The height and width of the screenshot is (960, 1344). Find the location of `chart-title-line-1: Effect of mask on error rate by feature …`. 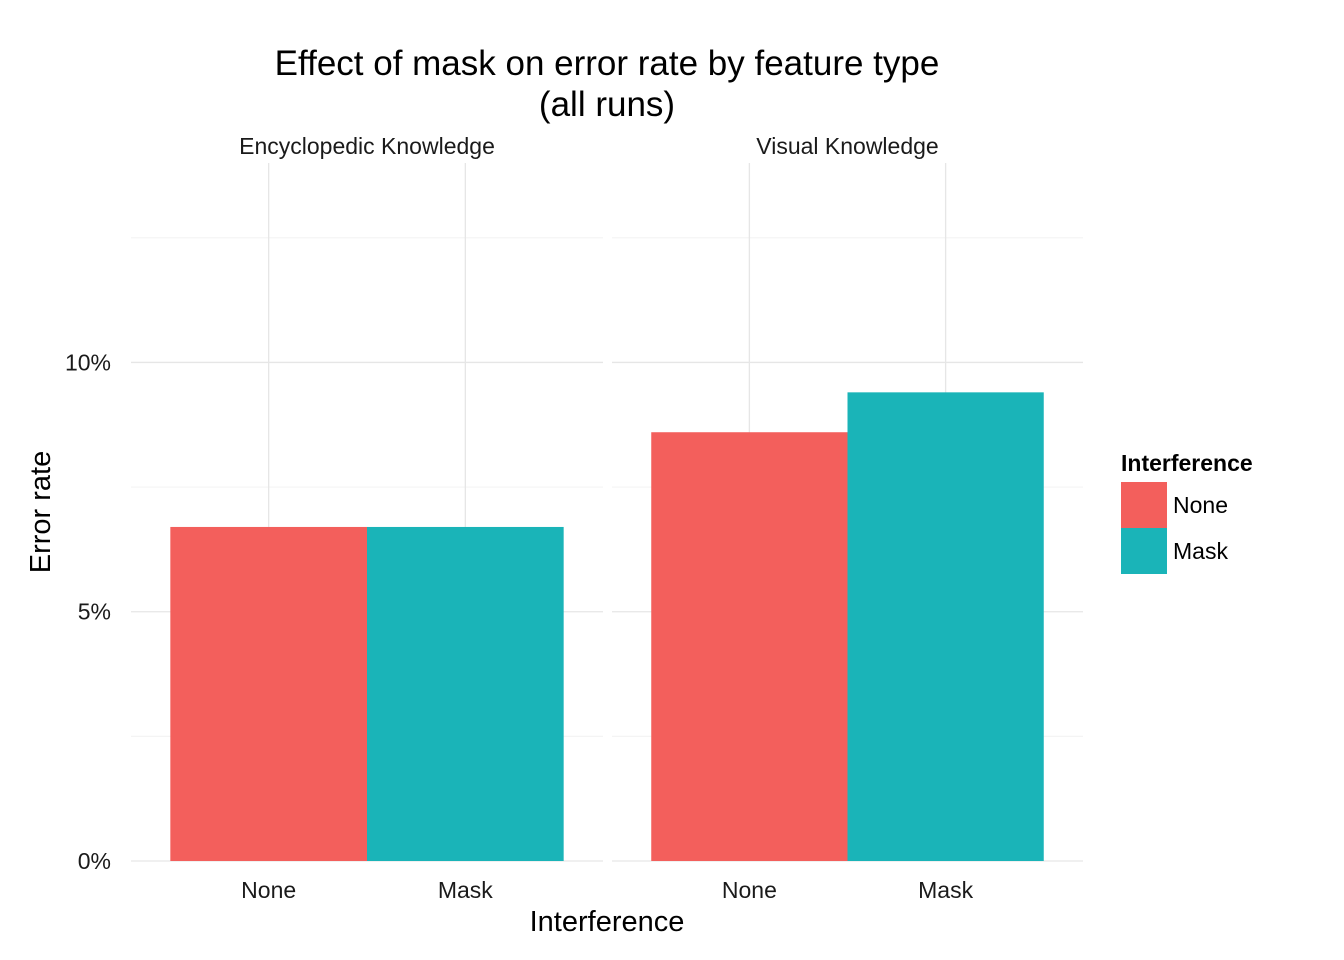

chart-title-line-1: Effect of mask on error rate by feature … is located at coordinates (607, 63).